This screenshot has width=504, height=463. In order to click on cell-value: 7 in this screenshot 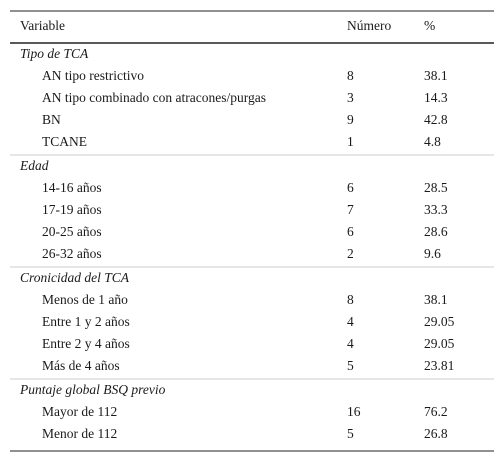, I will do `click(350, 209)`.